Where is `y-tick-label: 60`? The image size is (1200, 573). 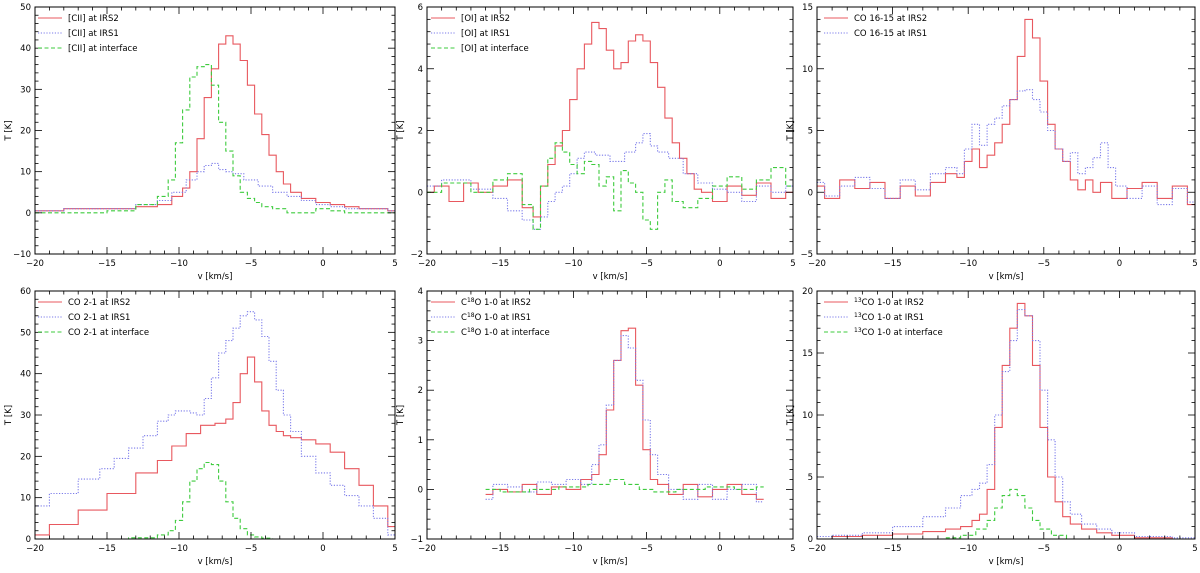 y-tick-label: 60 is located at coordinates (25, 292).